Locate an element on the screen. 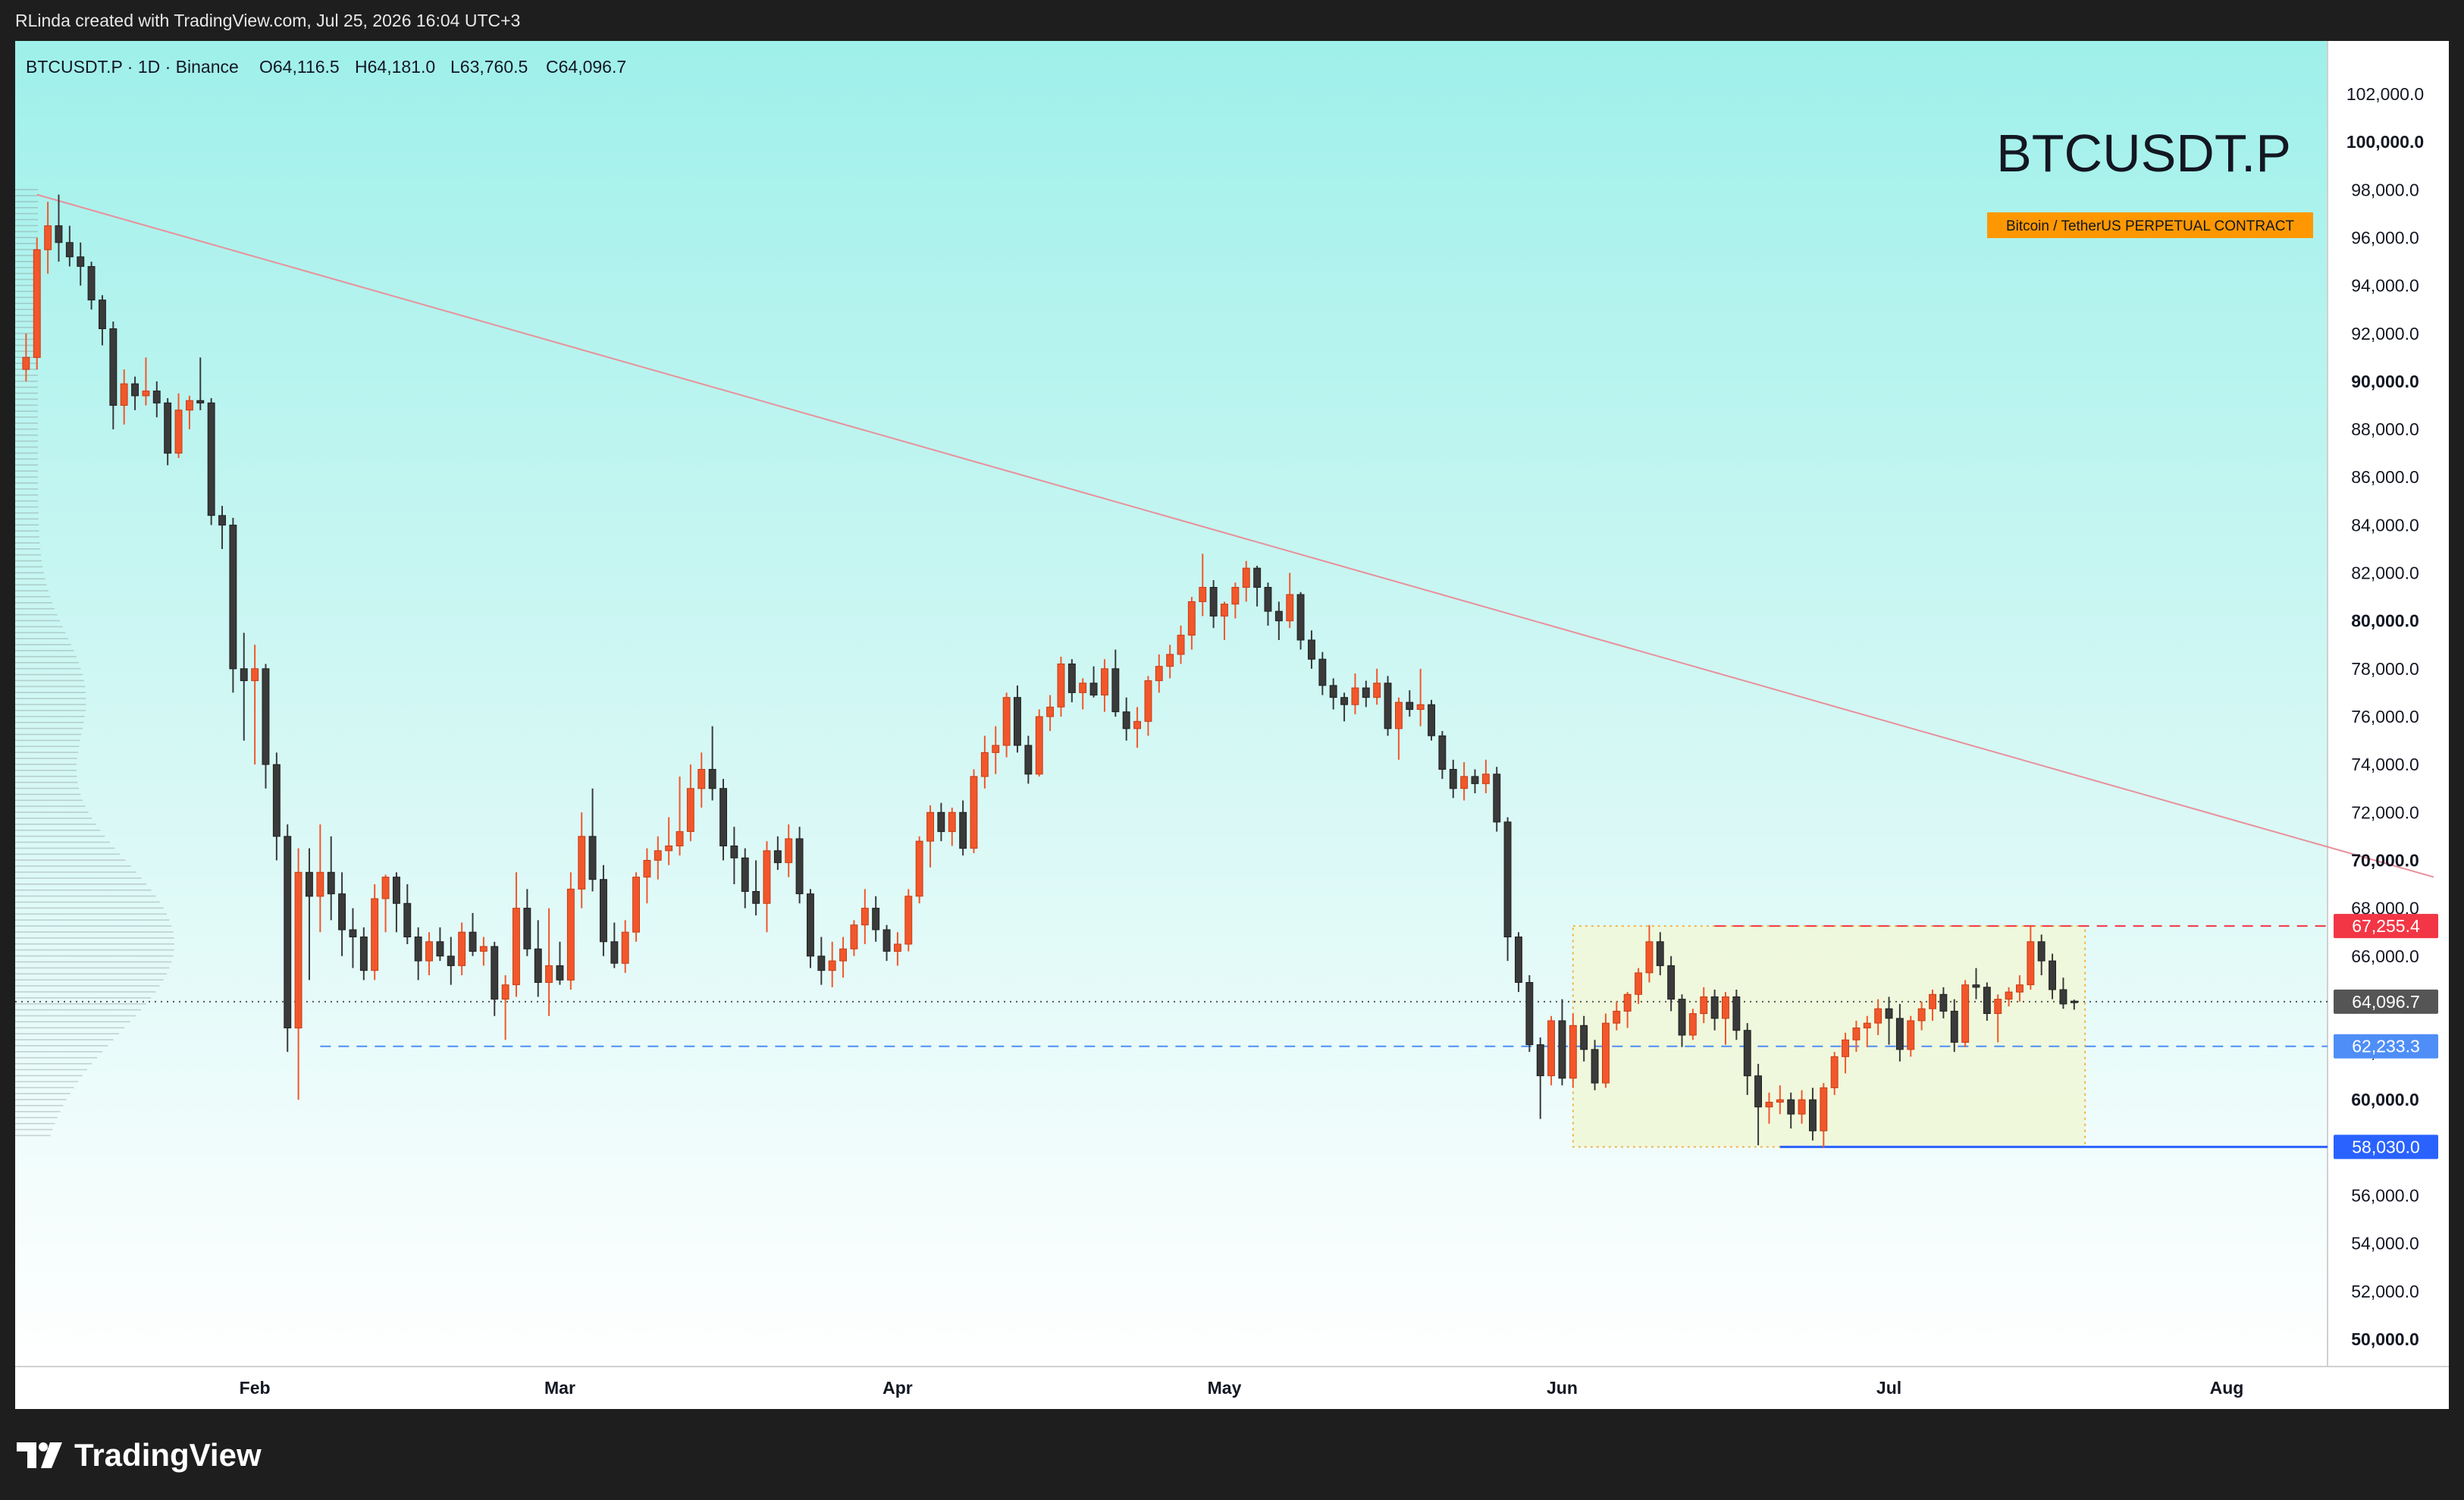  tradingview-logo-text: TradingView is located at coordinates (168, 1455).